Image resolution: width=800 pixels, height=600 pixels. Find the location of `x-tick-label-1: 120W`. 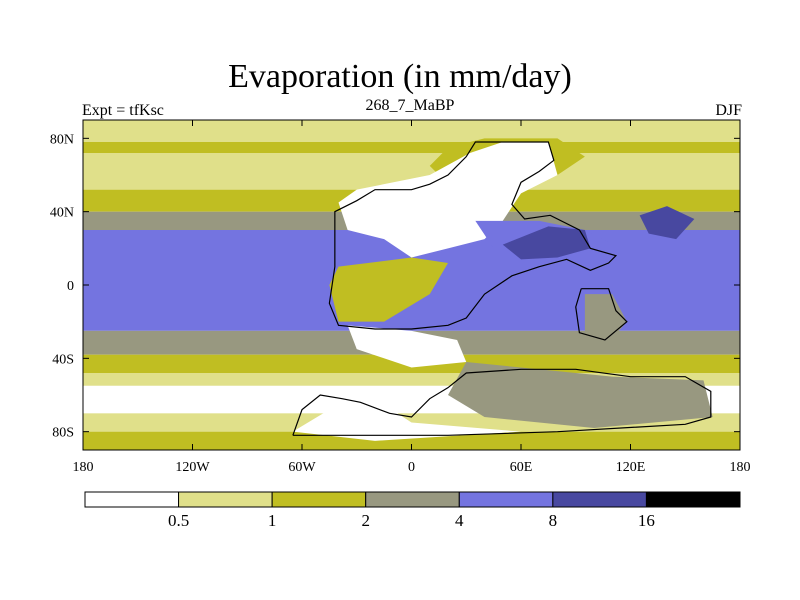

x-tick-label-1: 120W is located at coordinates (192, 467).